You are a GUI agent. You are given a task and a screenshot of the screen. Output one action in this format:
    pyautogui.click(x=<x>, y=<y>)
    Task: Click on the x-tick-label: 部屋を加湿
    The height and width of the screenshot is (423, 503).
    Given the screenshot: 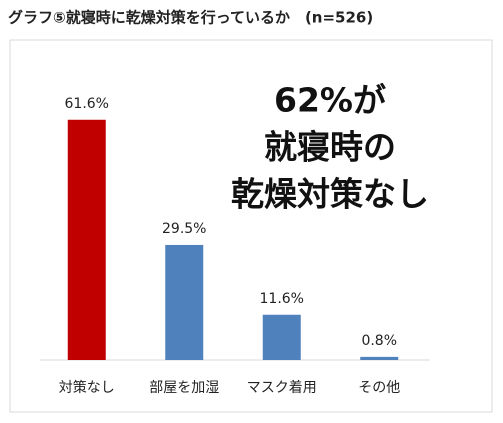 What is the action you would take?
    pyautogui.click(x=184, y=388)
    